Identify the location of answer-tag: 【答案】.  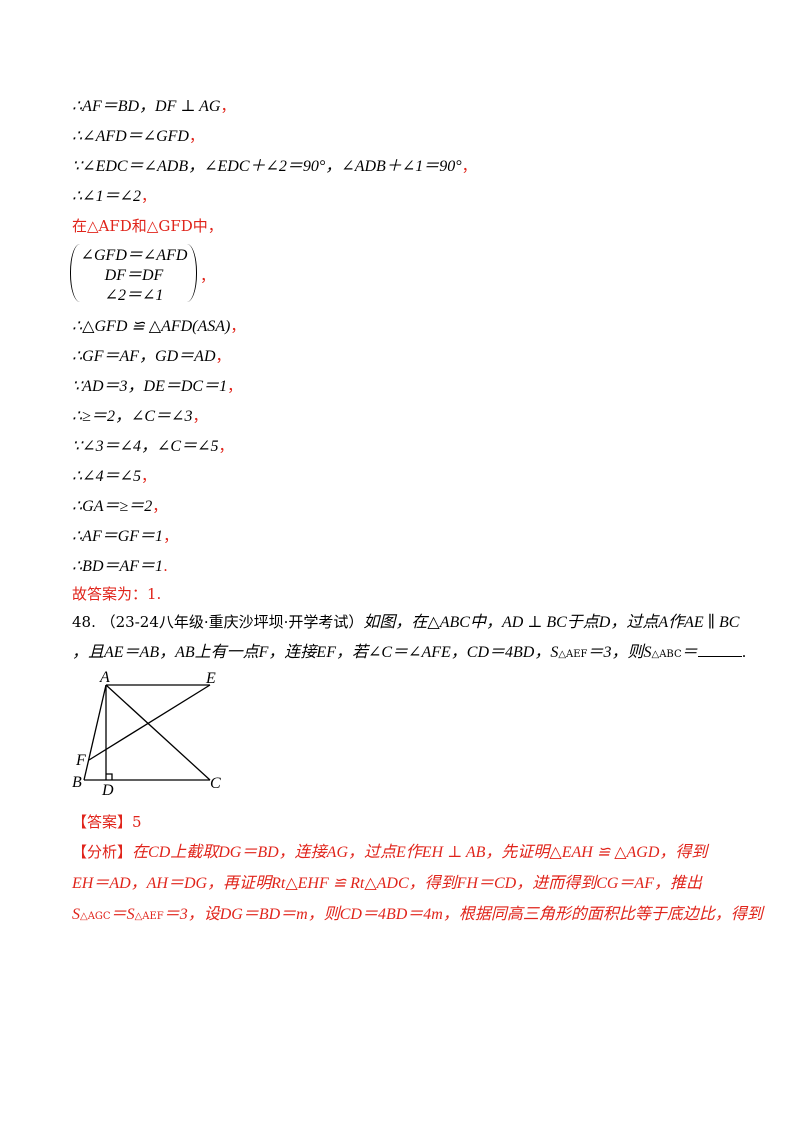
(102, 822).